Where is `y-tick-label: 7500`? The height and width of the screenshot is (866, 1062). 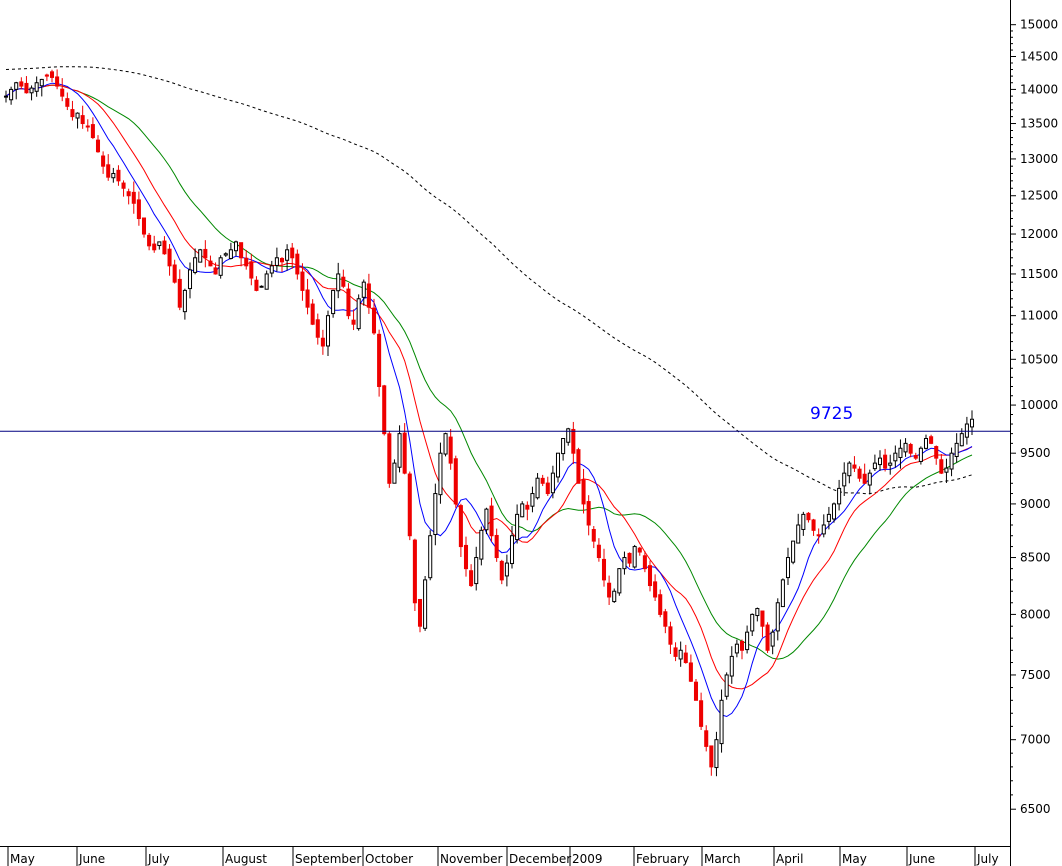
y-tick-label: 7500 is located at coordinates (1035, 675).